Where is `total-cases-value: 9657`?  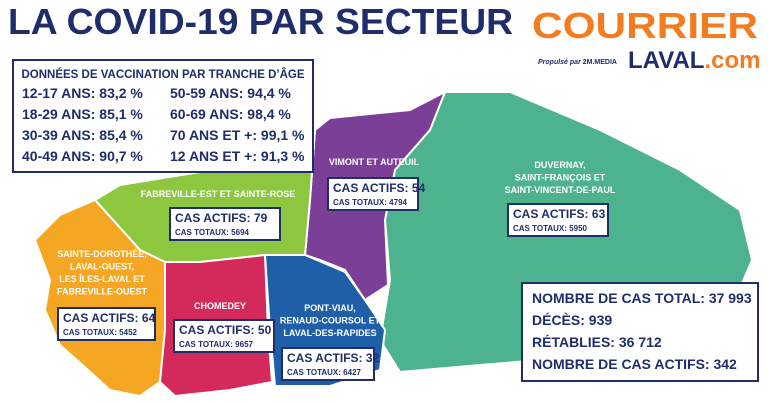
total-cases-value: 9657 is located at coordinates (244, 344).